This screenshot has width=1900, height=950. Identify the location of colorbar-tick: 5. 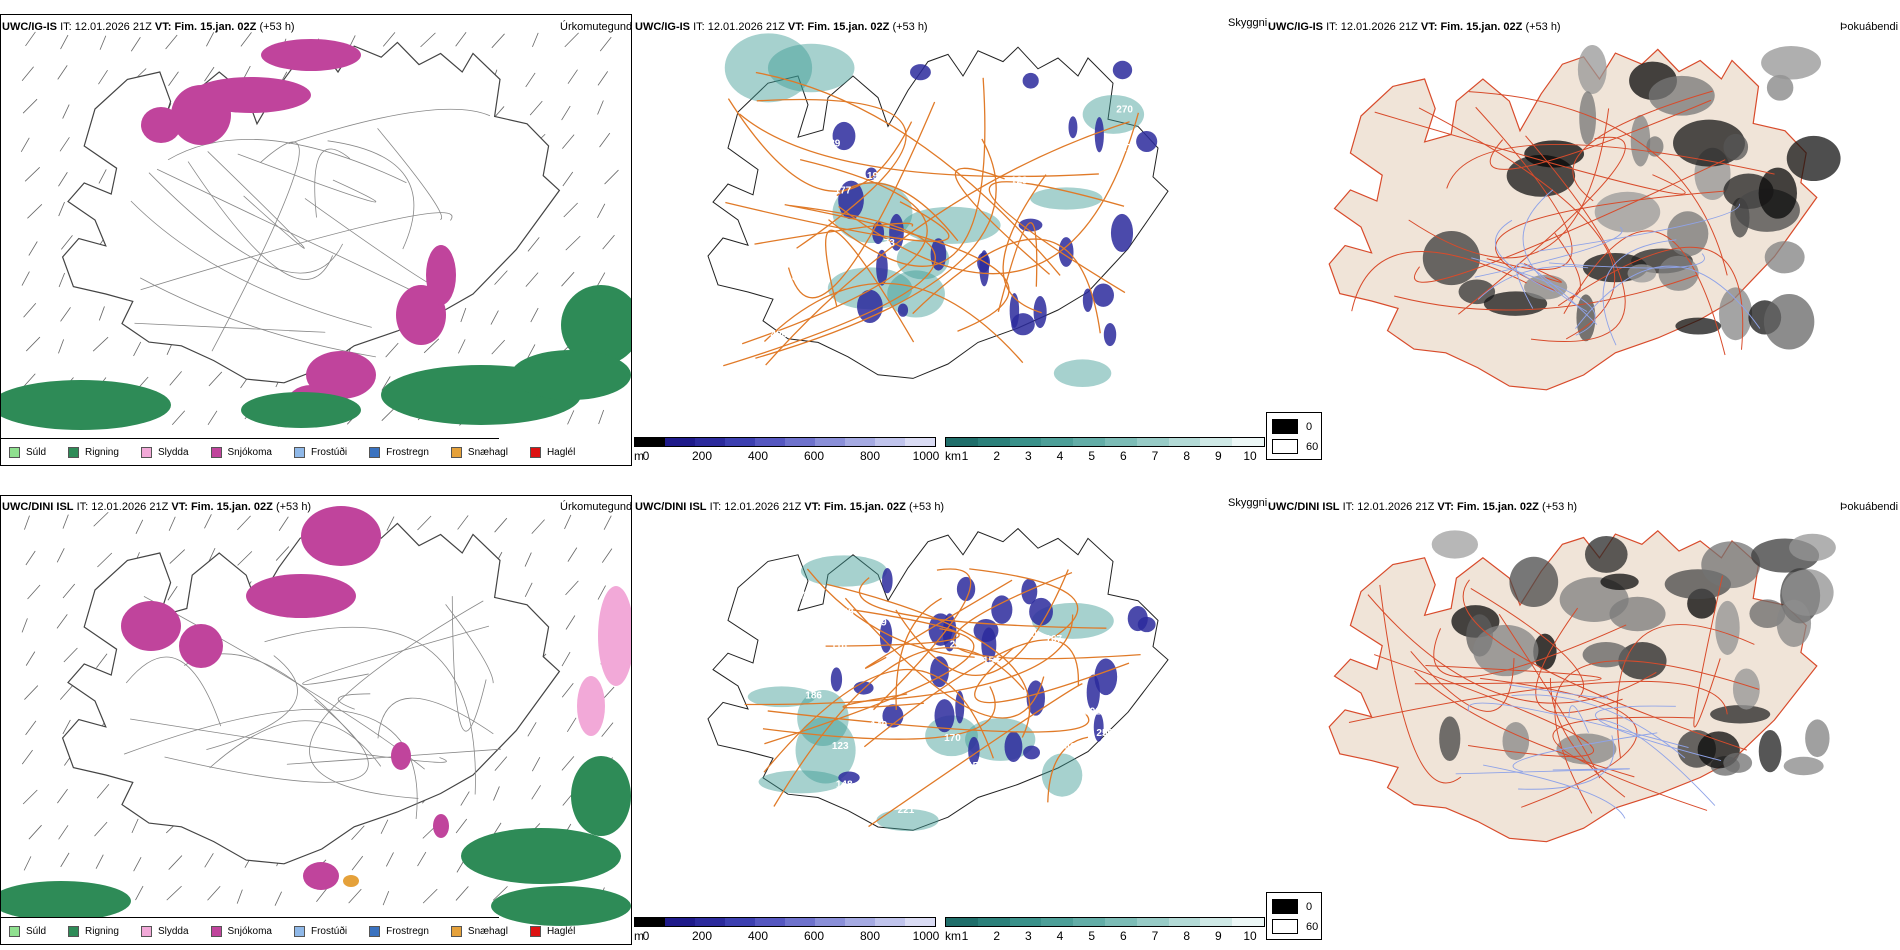
(1091, 456).